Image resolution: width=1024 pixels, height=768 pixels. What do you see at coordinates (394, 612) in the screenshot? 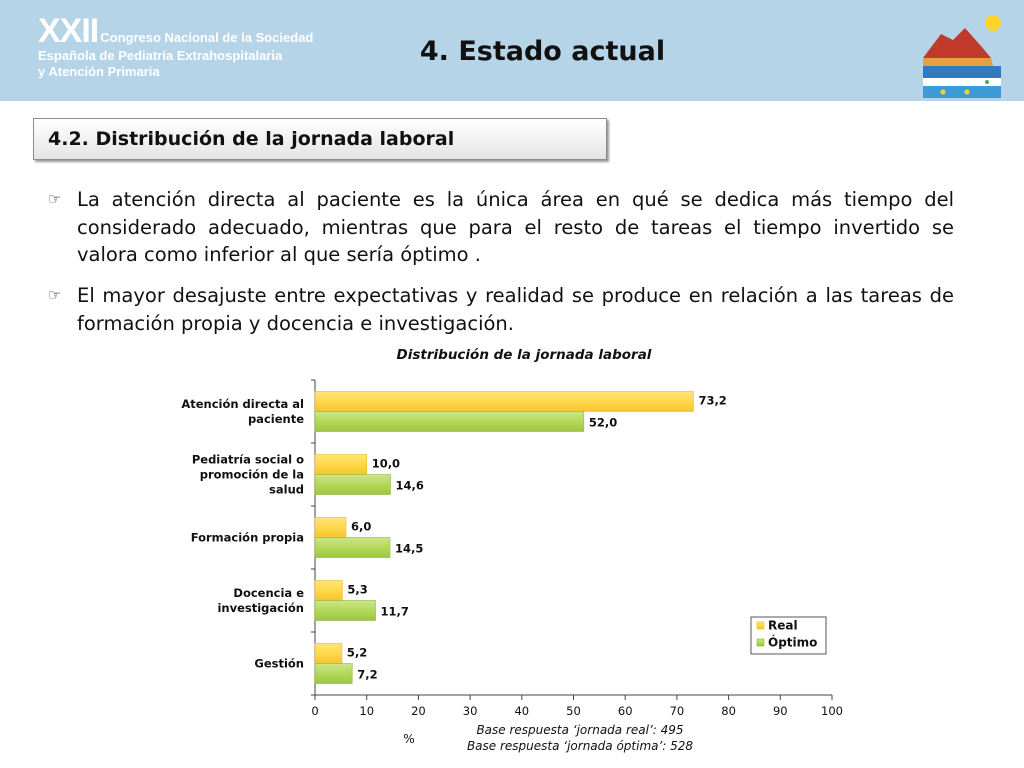
I see `bar-value-label: 11,7` at bounding box center [394, 612].